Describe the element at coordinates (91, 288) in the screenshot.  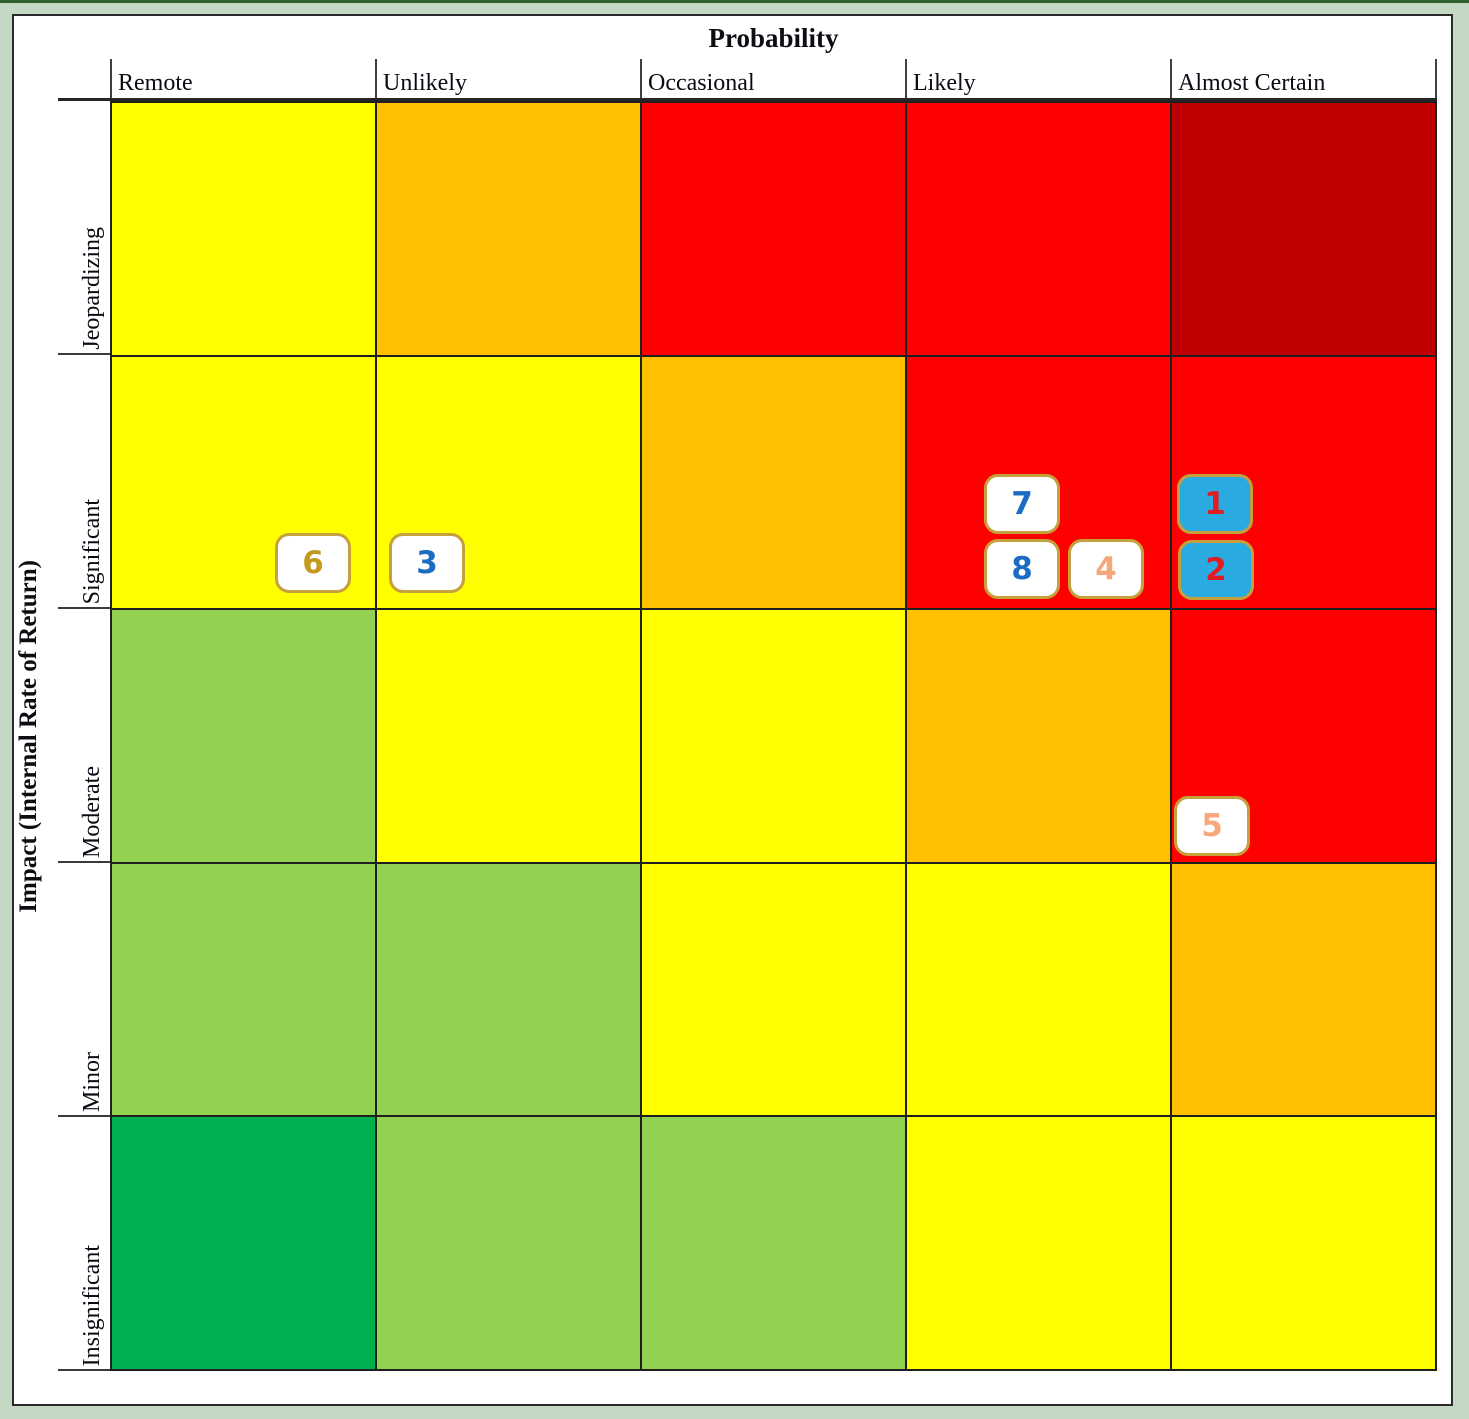
I see `y-label-jeopardizing: Jeopardizing` at that location.